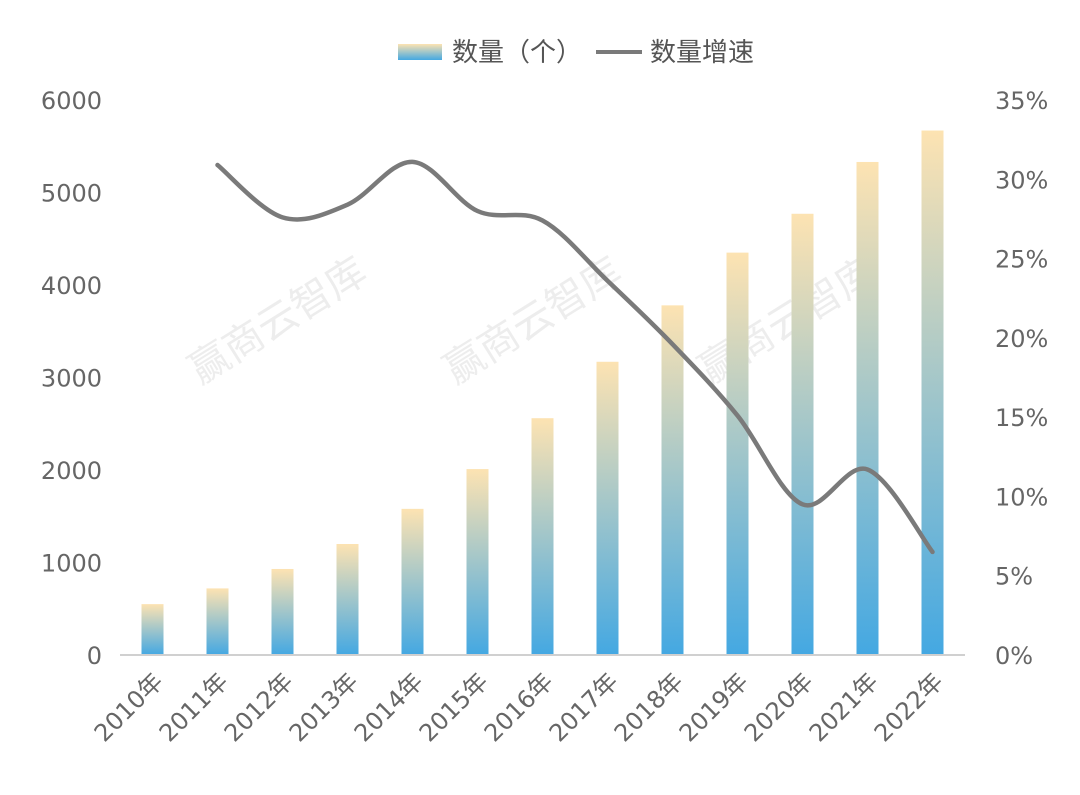 This screenshot has width=1080, height=795. I want to click on y-tick-label: 0, so click(94, 656).